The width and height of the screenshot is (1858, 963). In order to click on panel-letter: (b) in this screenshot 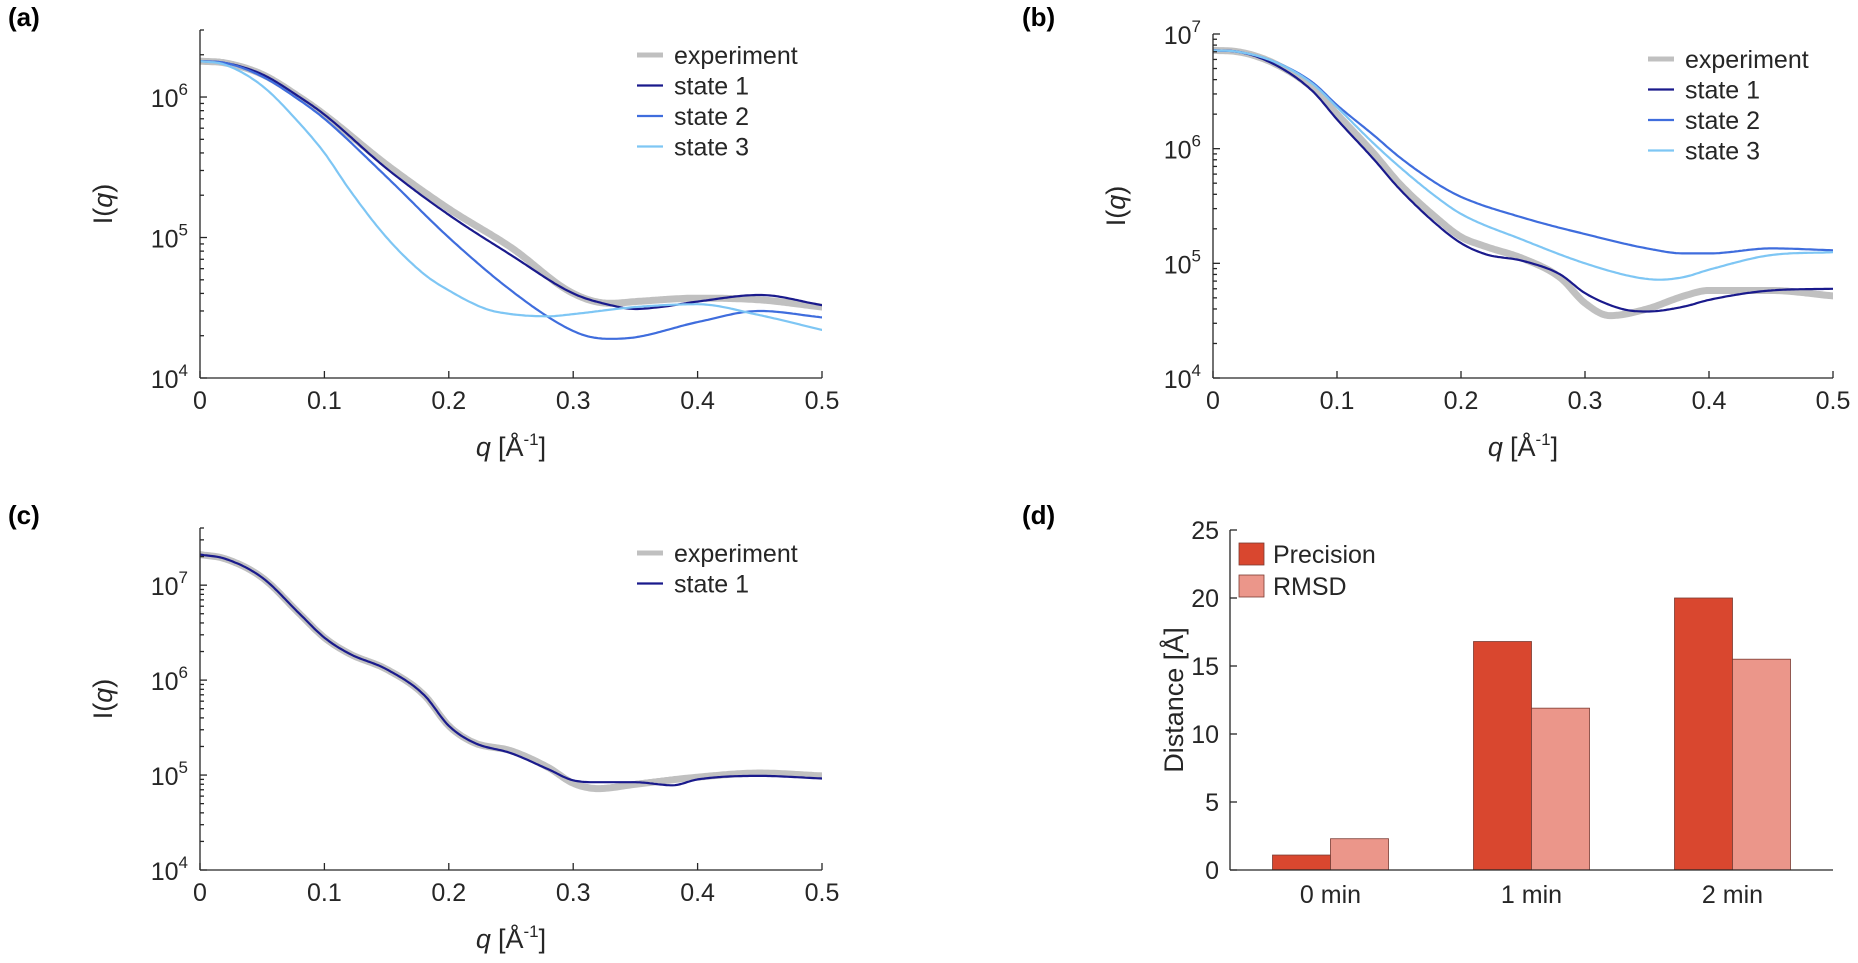, I will do `click(1038, 17)`.